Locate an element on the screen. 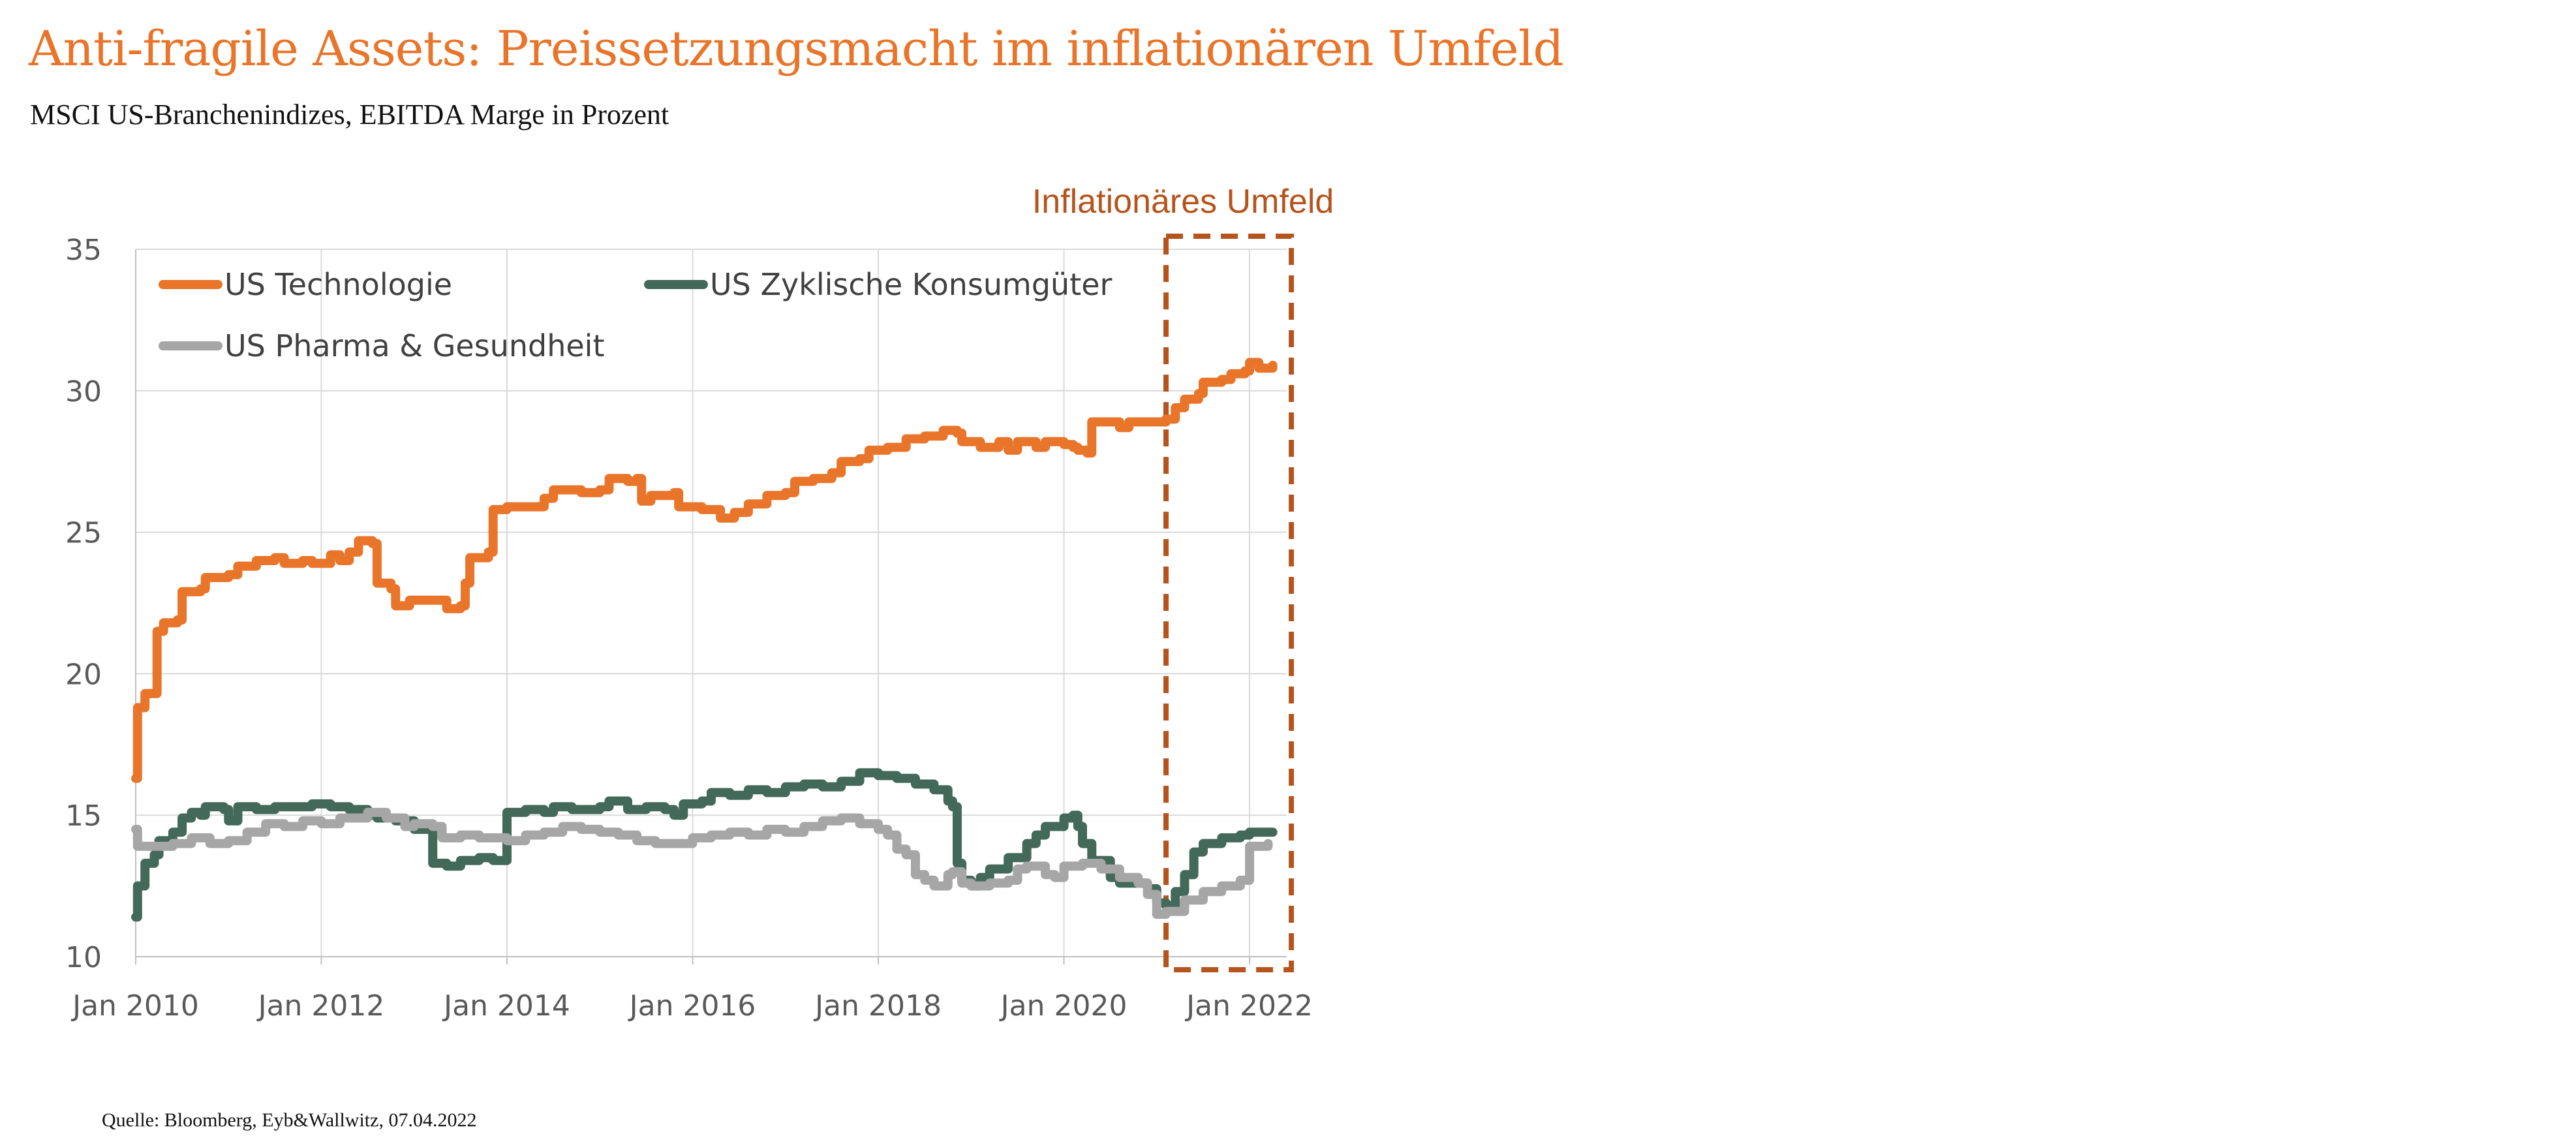  y-tick-label: 20 is located at coordinates (83, 674).